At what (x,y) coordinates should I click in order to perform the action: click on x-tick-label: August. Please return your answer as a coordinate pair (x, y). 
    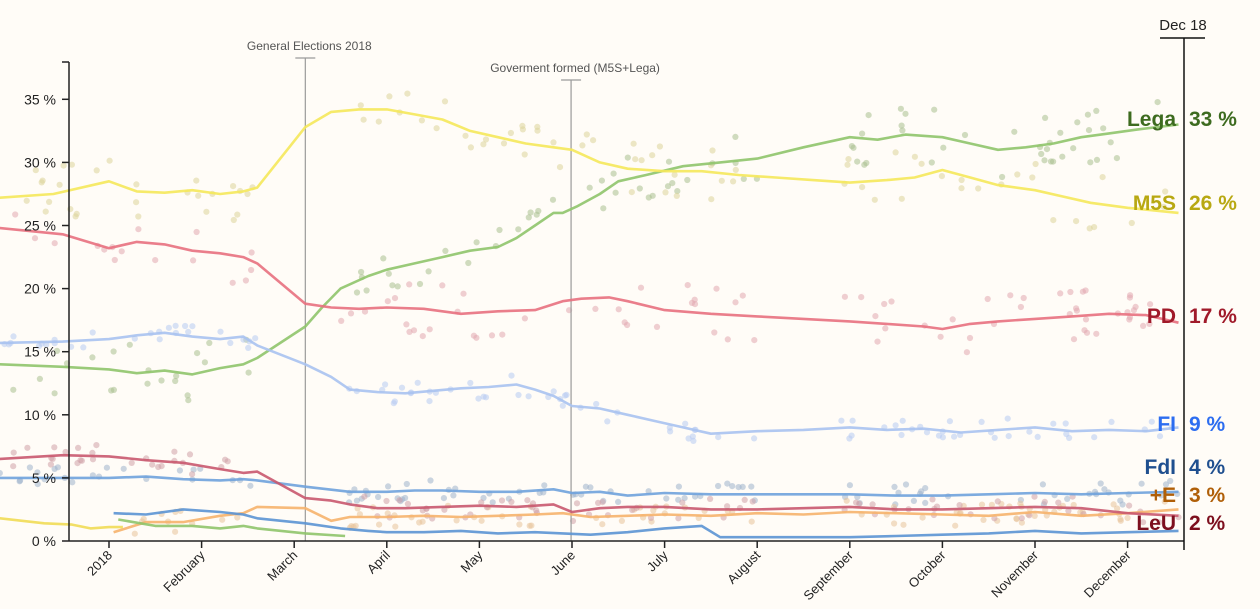
    Looking at the image, I should click on (743, 566).